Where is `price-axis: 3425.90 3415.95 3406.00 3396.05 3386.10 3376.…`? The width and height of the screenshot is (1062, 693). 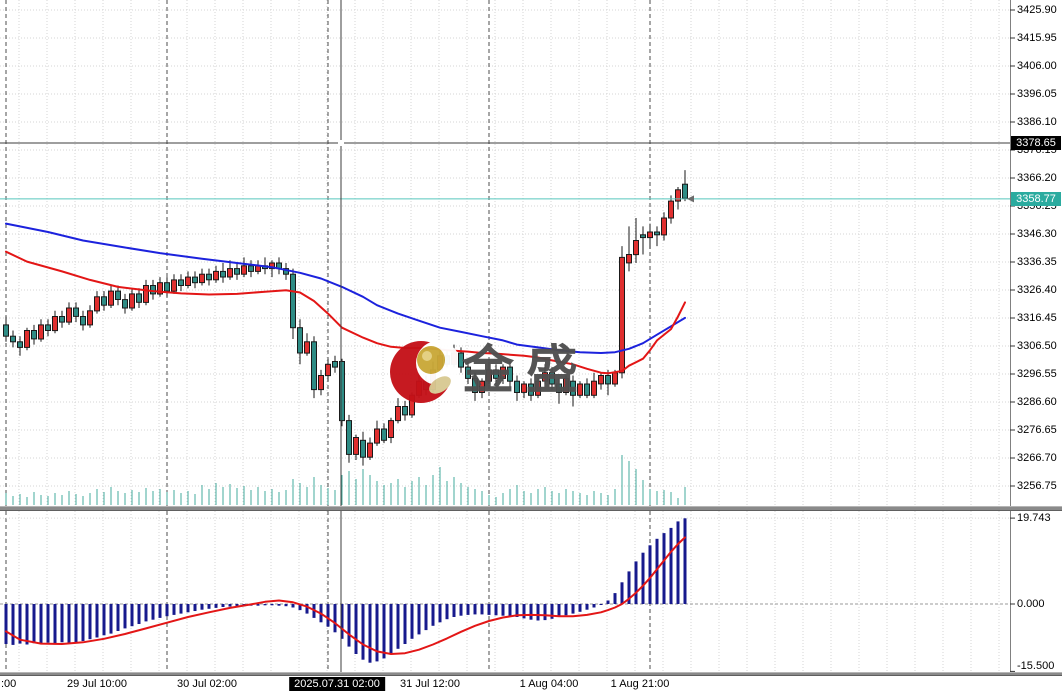 price-axis: 3425.90 3415.95 3406.00 3396.05 3386.10 3376.… is located at coordinates (1036, 338).